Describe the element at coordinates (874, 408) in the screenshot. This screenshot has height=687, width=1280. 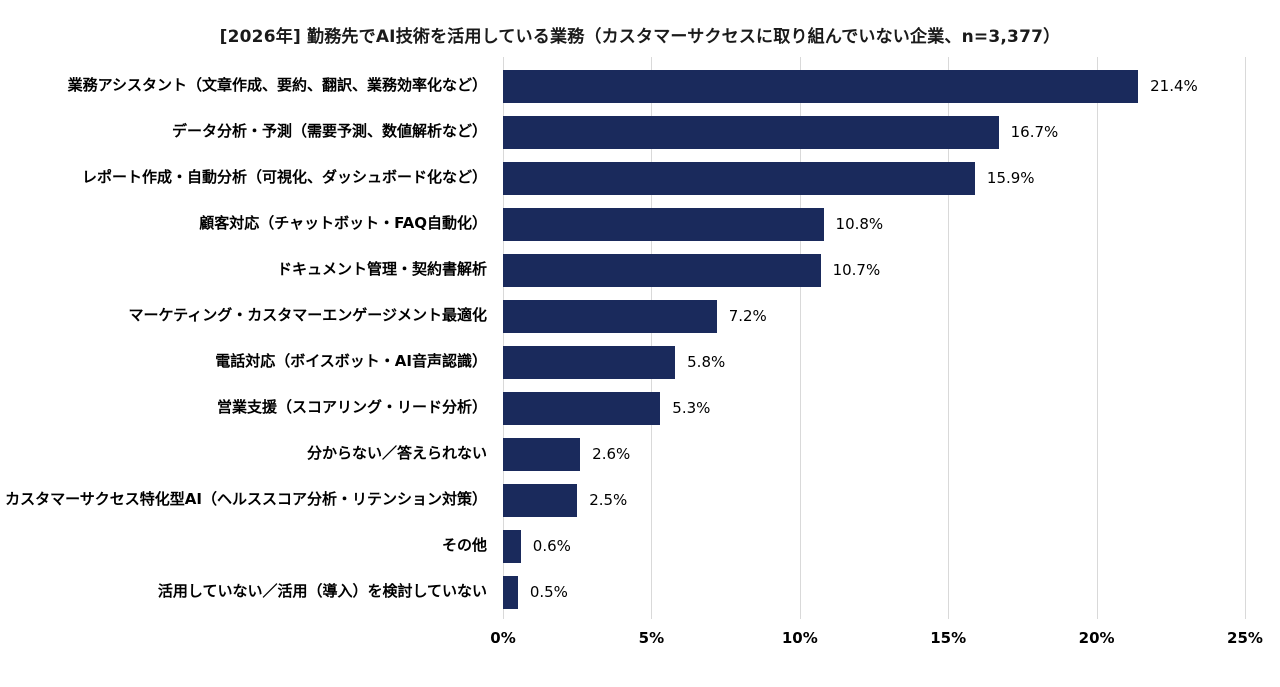
I see `bar-track: 5.3%` at that location.